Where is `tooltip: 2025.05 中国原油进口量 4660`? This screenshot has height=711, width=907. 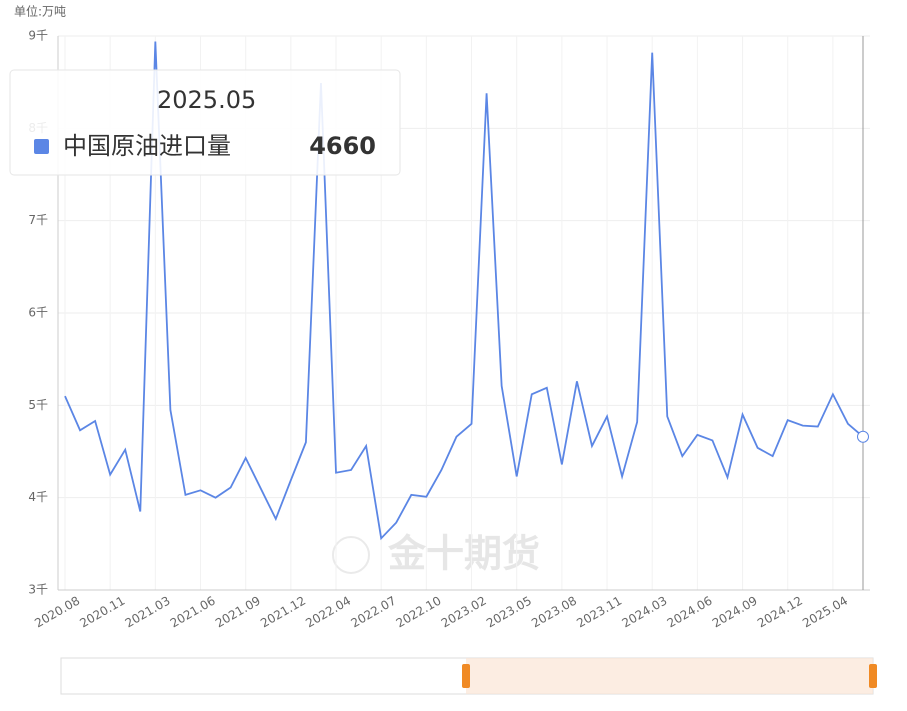
tooltip: 2025.05 中国原油进口量 4660 is located at coordinates (205, 122).